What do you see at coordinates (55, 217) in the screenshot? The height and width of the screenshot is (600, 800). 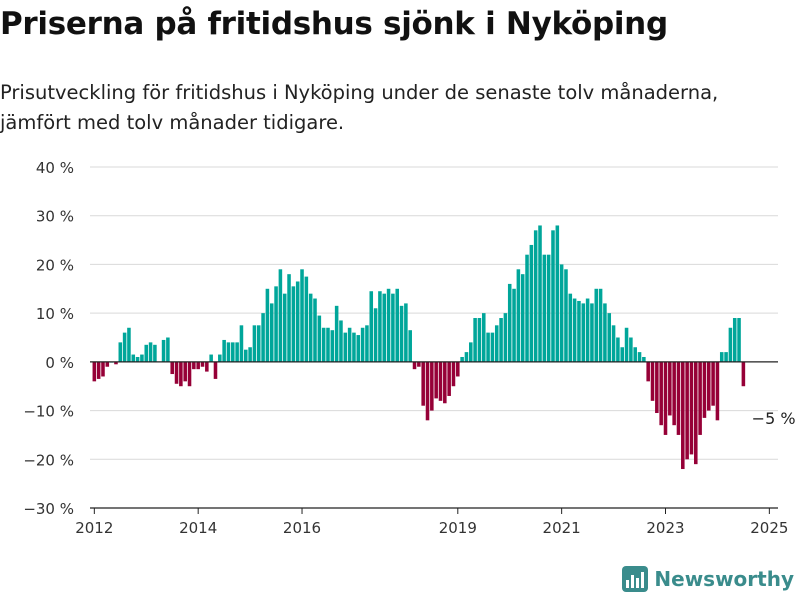 I see `y-tick-label: 30 %` at bounding box center [55, 217].